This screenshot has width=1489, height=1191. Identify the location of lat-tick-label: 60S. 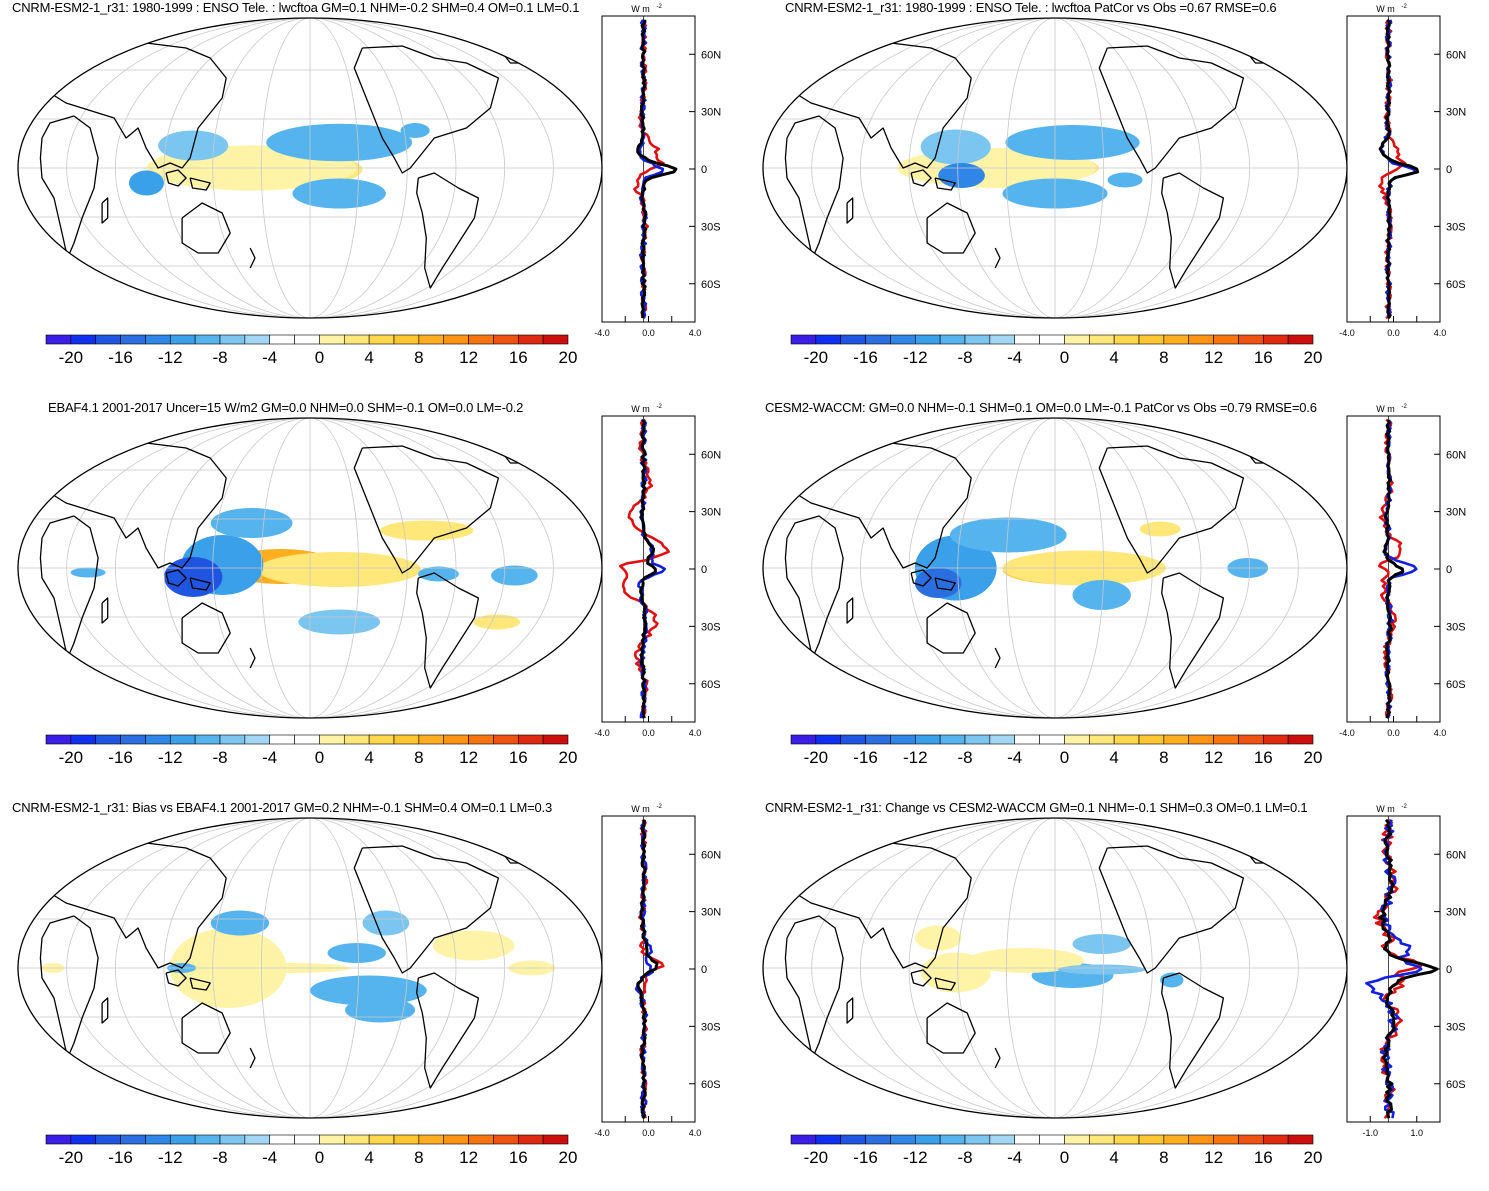
(1456, 1085).